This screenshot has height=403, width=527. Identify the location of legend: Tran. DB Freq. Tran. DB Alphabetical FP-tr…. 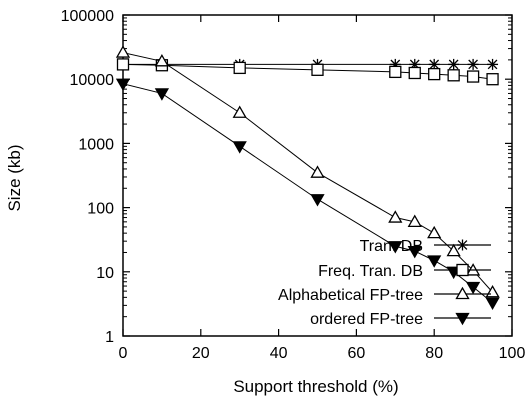
(384, 283).